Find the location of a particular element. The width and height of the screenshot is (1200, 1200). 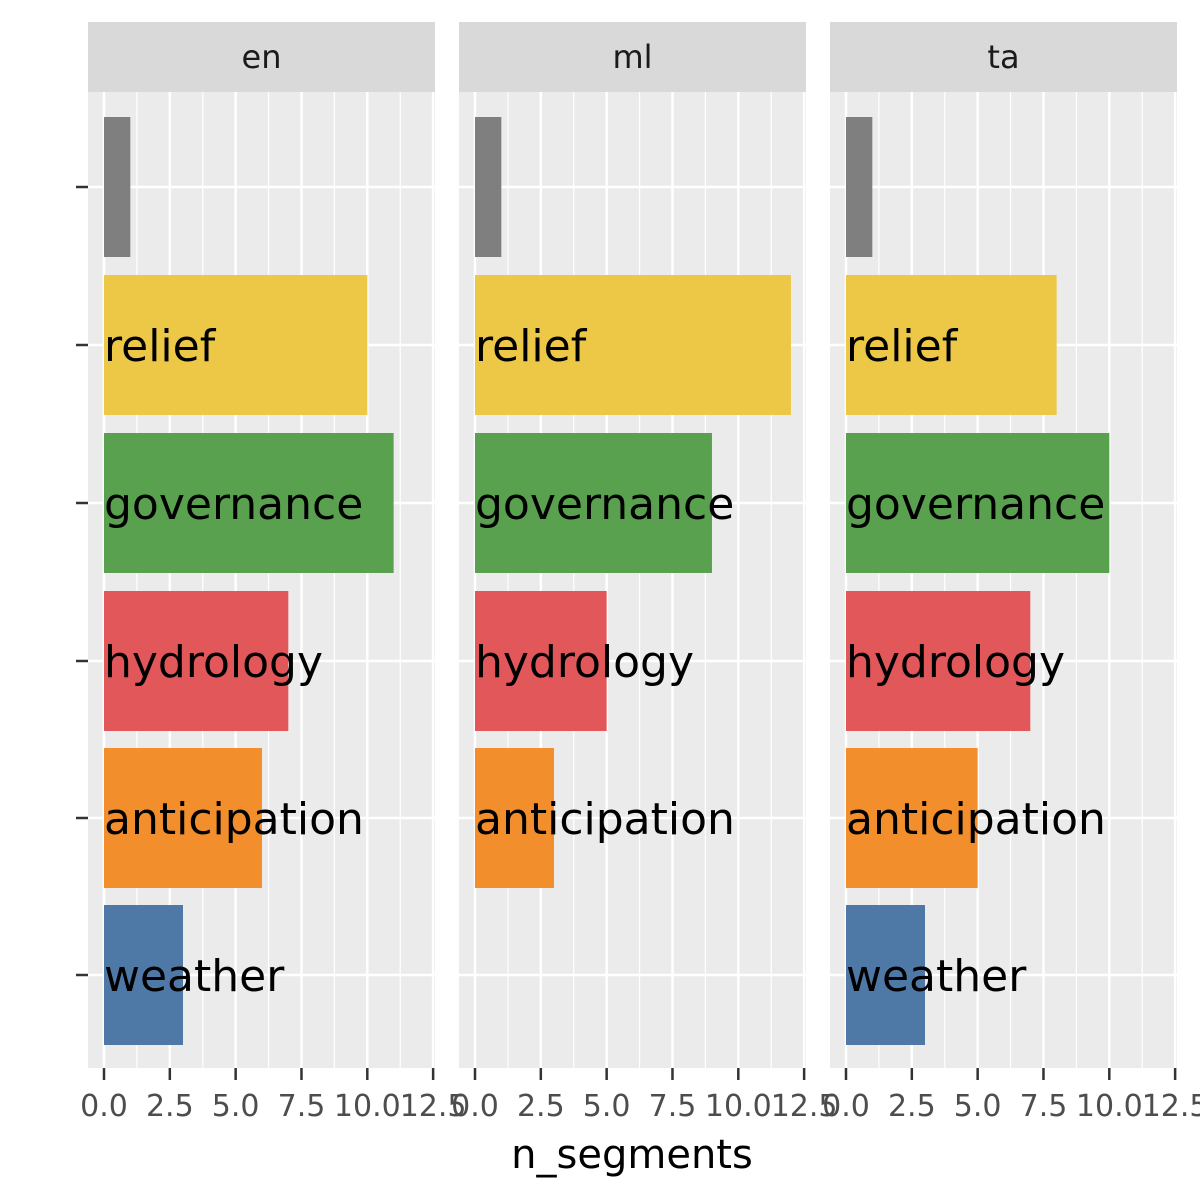

facet-strip-label: en is located at coordinates (262, 57).